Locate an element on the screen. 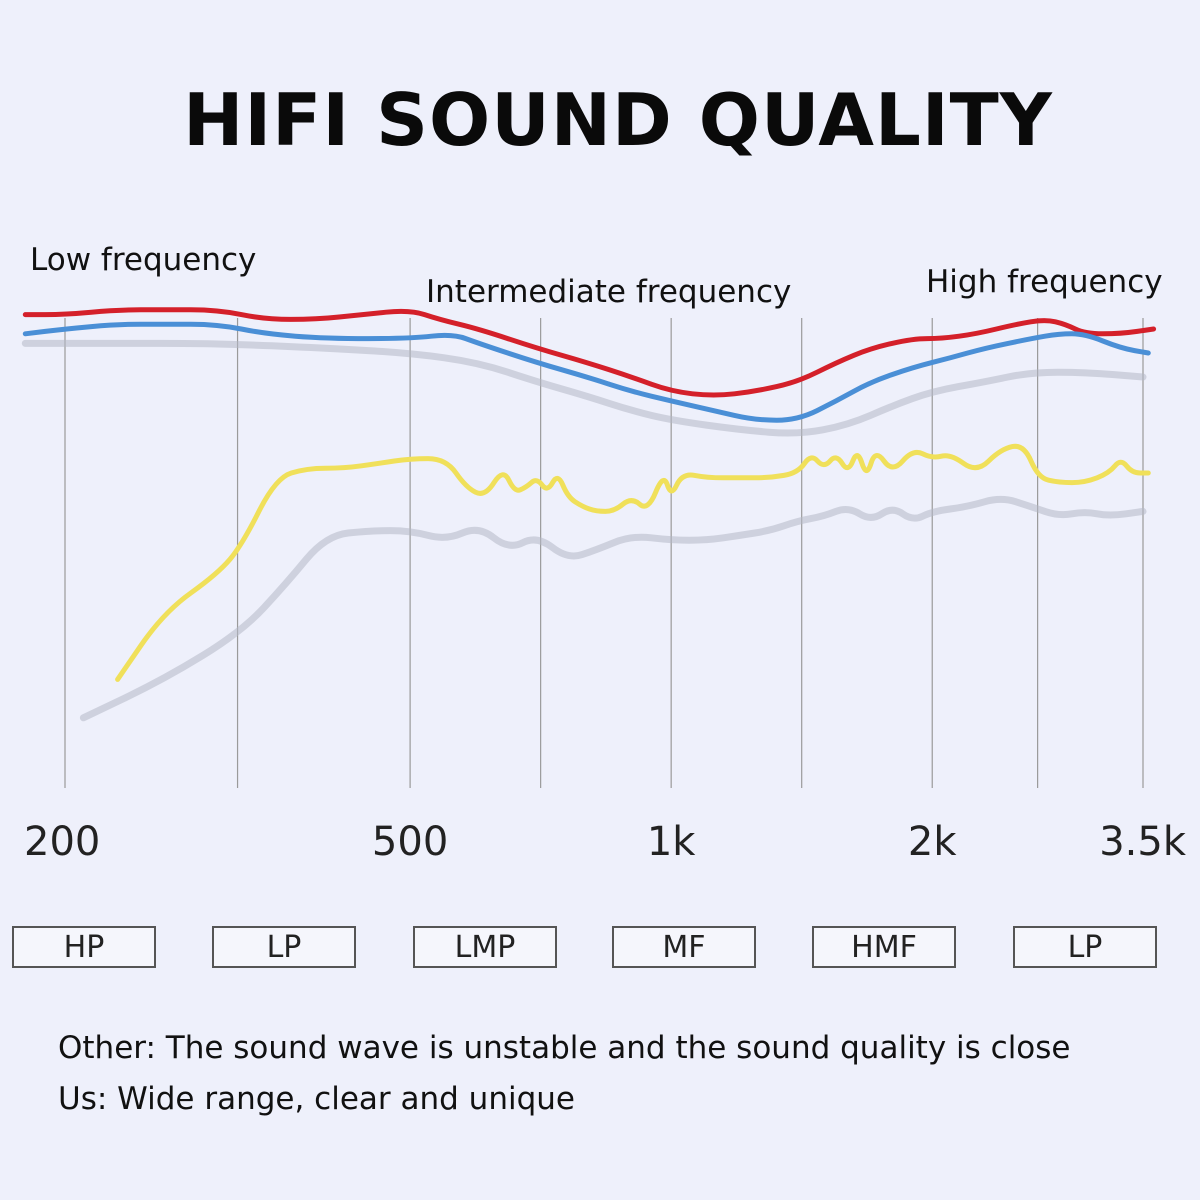  blue-curve is located at coordinates (586, 372).